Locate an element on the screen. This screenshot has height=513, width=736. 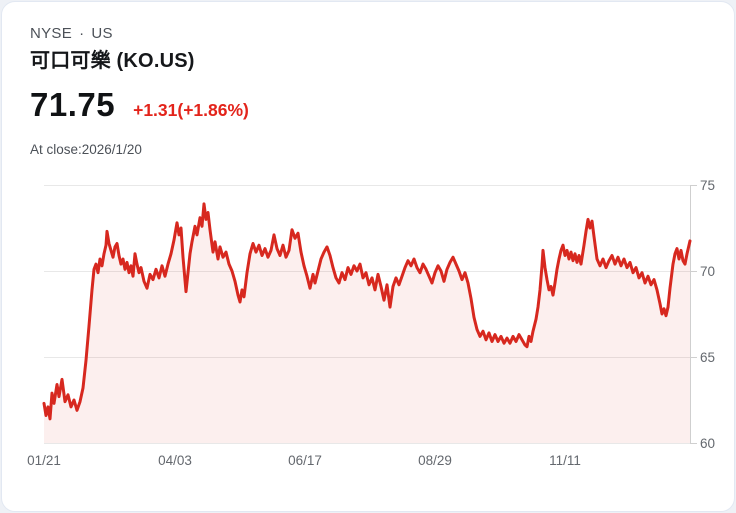
last-price: 71.75 is located at coordinates (73, 104).